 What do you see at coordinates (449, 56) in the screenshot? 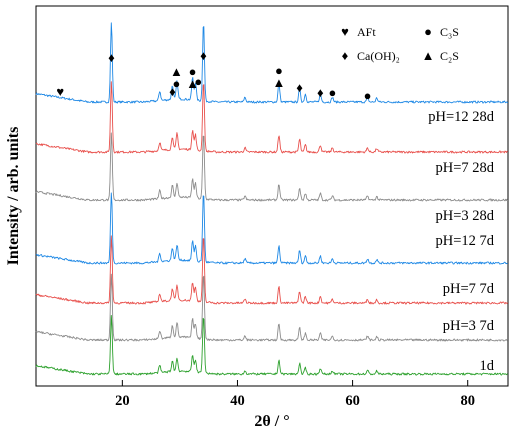
I see `legend-label: C₂S` at bounding box center [449, 56].